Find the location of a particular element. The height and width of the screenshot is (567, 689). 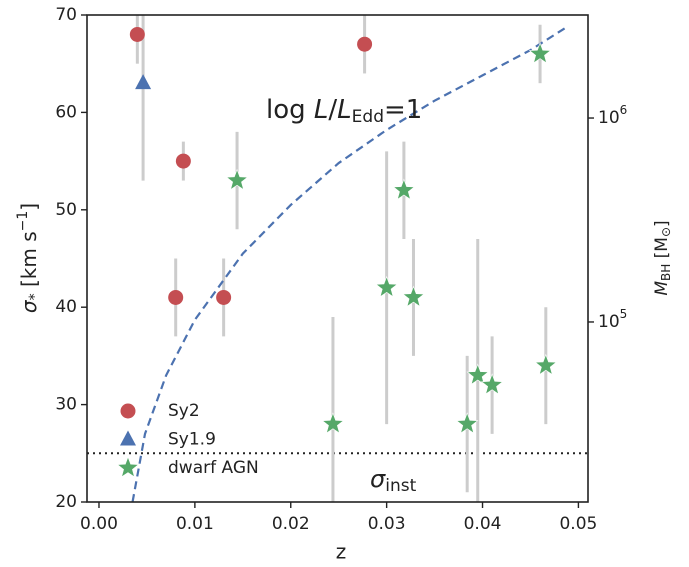

y-tick-label: 40 is located at coordinates (66, 307).